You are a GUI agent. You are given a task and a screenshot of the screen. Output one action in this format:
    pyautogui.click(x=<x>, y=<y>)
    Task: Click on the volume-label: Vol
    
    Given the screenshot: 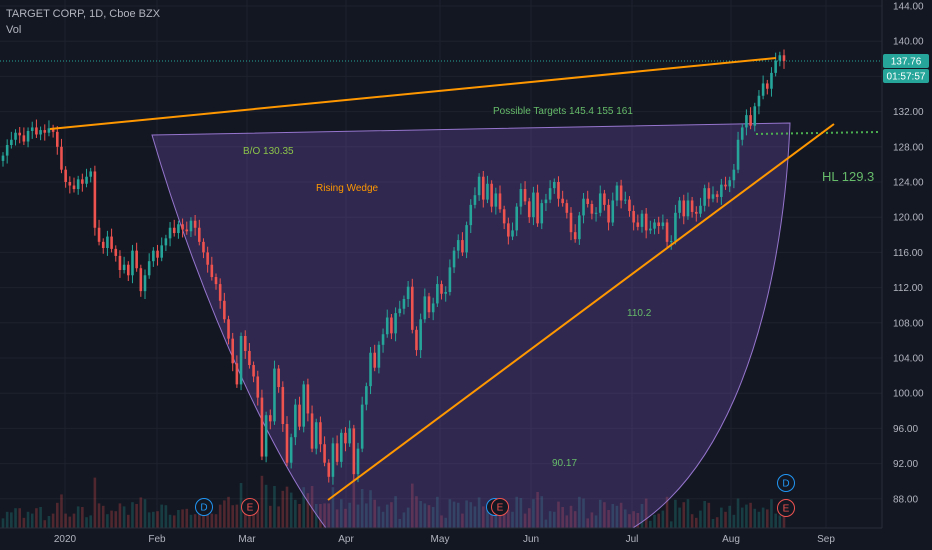 What is the action you would take?
    pyautogui.click(x=14, y=30)
    